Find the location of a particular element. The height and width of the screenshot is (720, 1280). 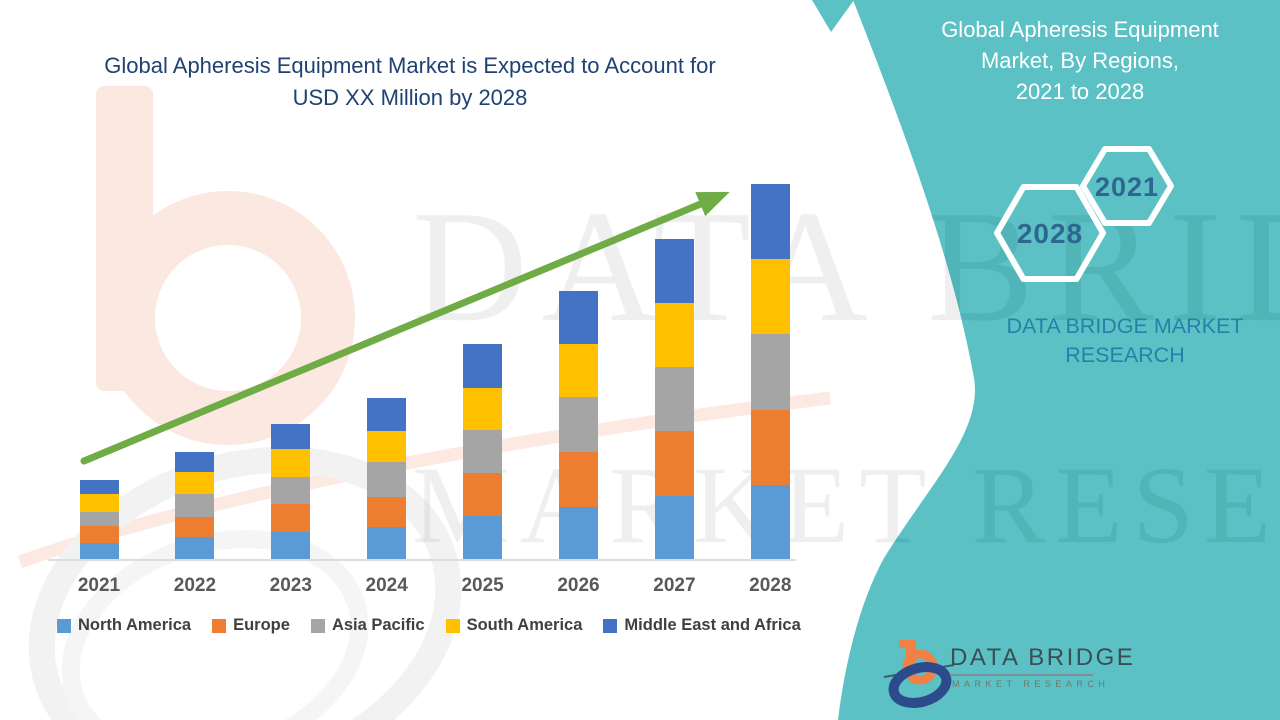

bar-2024-segment-asia-pacific is located at coordinates (387, 479).